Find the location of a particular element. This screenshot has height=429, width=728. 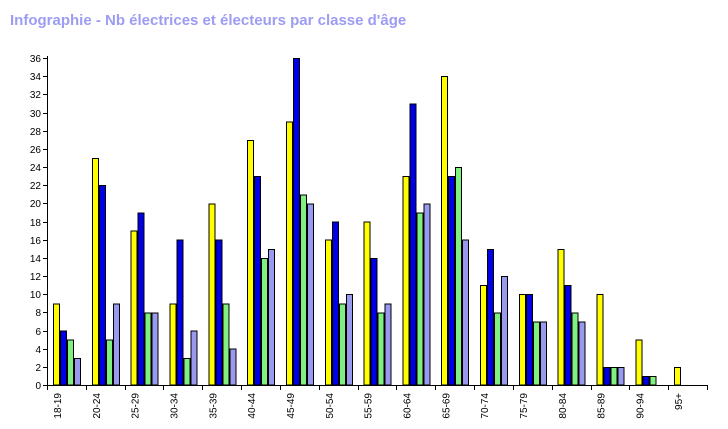

y-tick-label-32: 32 is located at coordinates (36, 95).